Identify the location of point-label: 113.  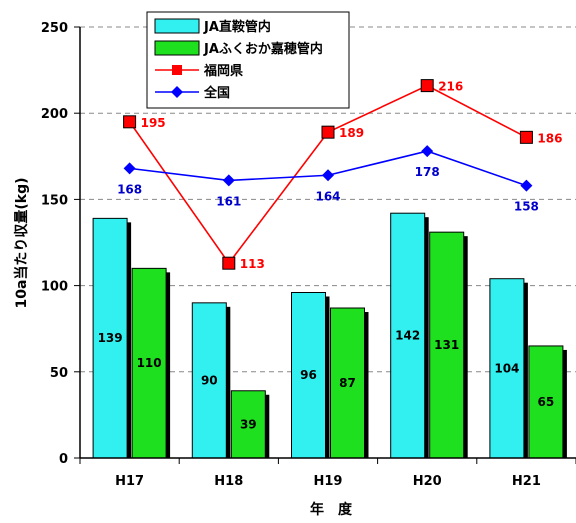
(252, 264).